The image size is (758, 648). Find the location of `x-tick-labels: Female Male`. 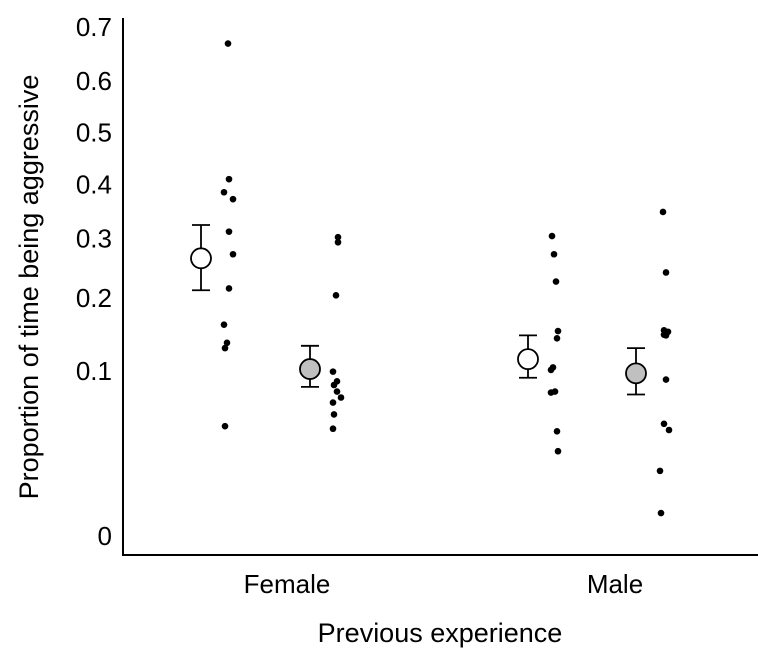

x-tick-labels: Female Male is located at coordinates (444, 584).